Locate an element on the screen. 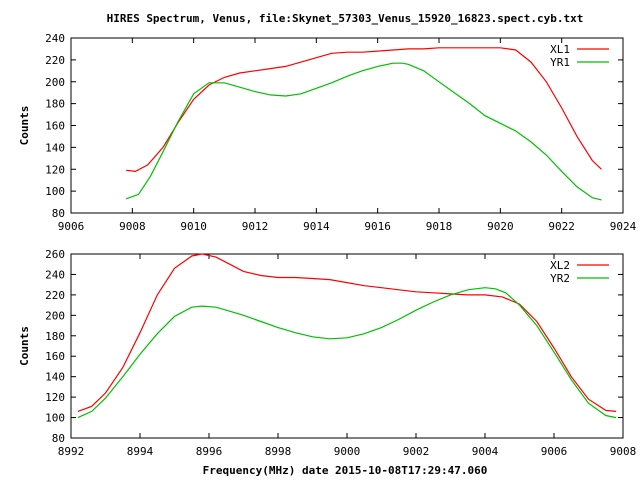  x-tick-label: 9018 is located at coordinates (439, 226).